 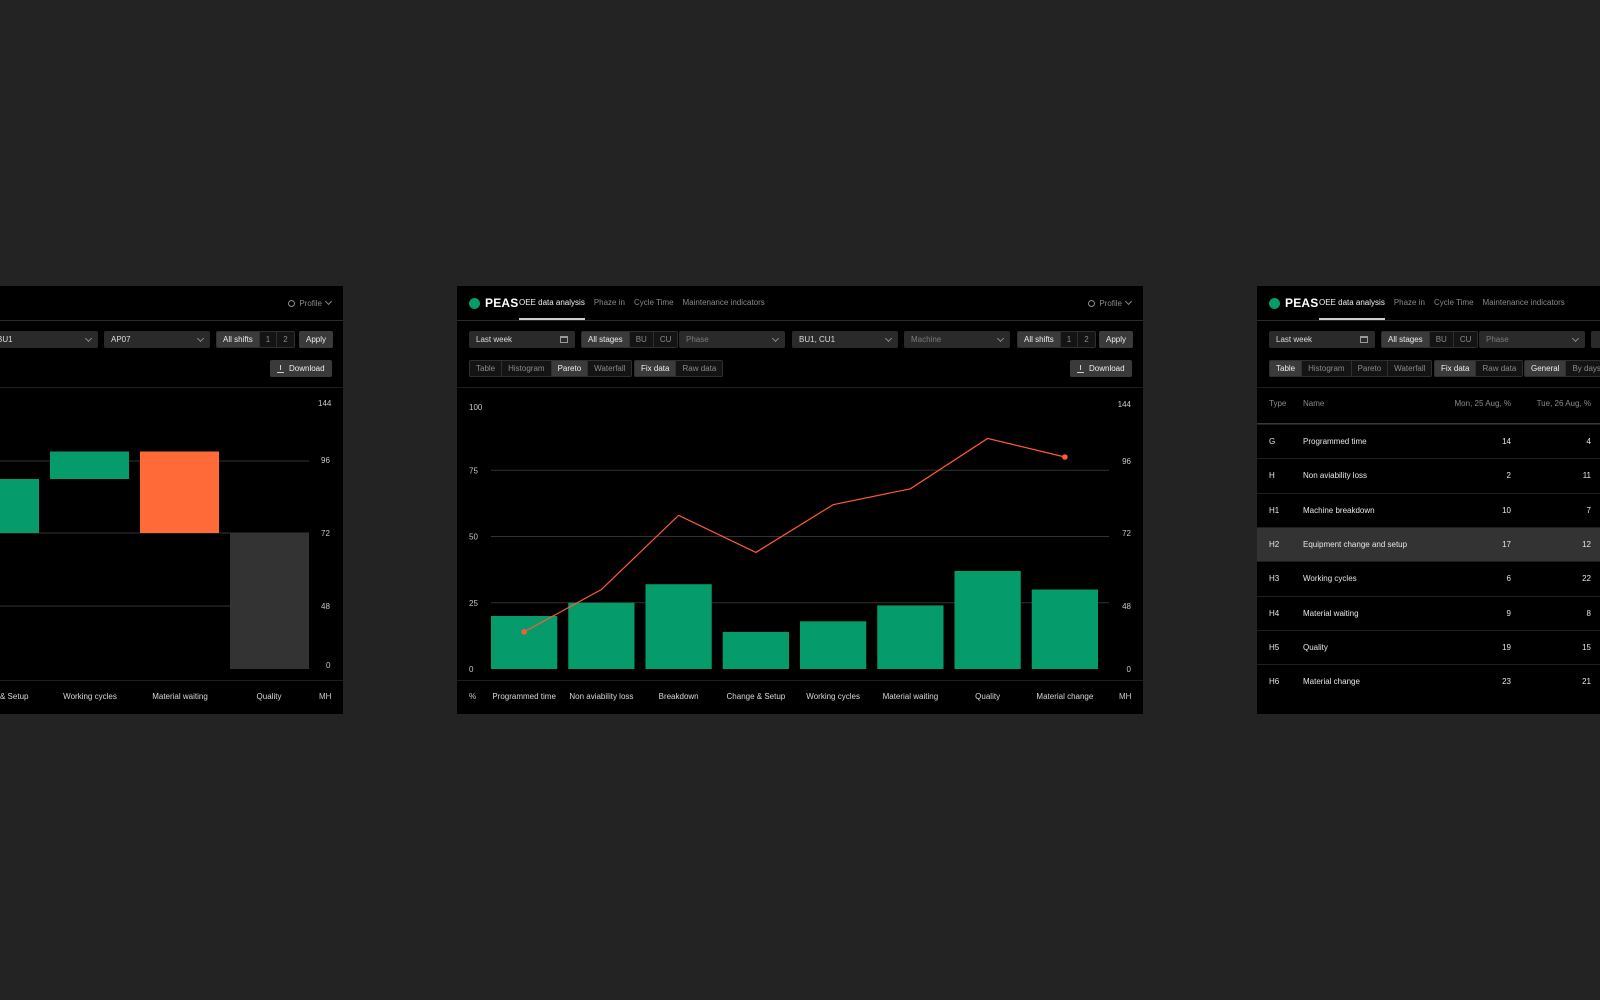 I want to click on table-row: H3 Working cycles 6 22, so click(x=1428, y=578).